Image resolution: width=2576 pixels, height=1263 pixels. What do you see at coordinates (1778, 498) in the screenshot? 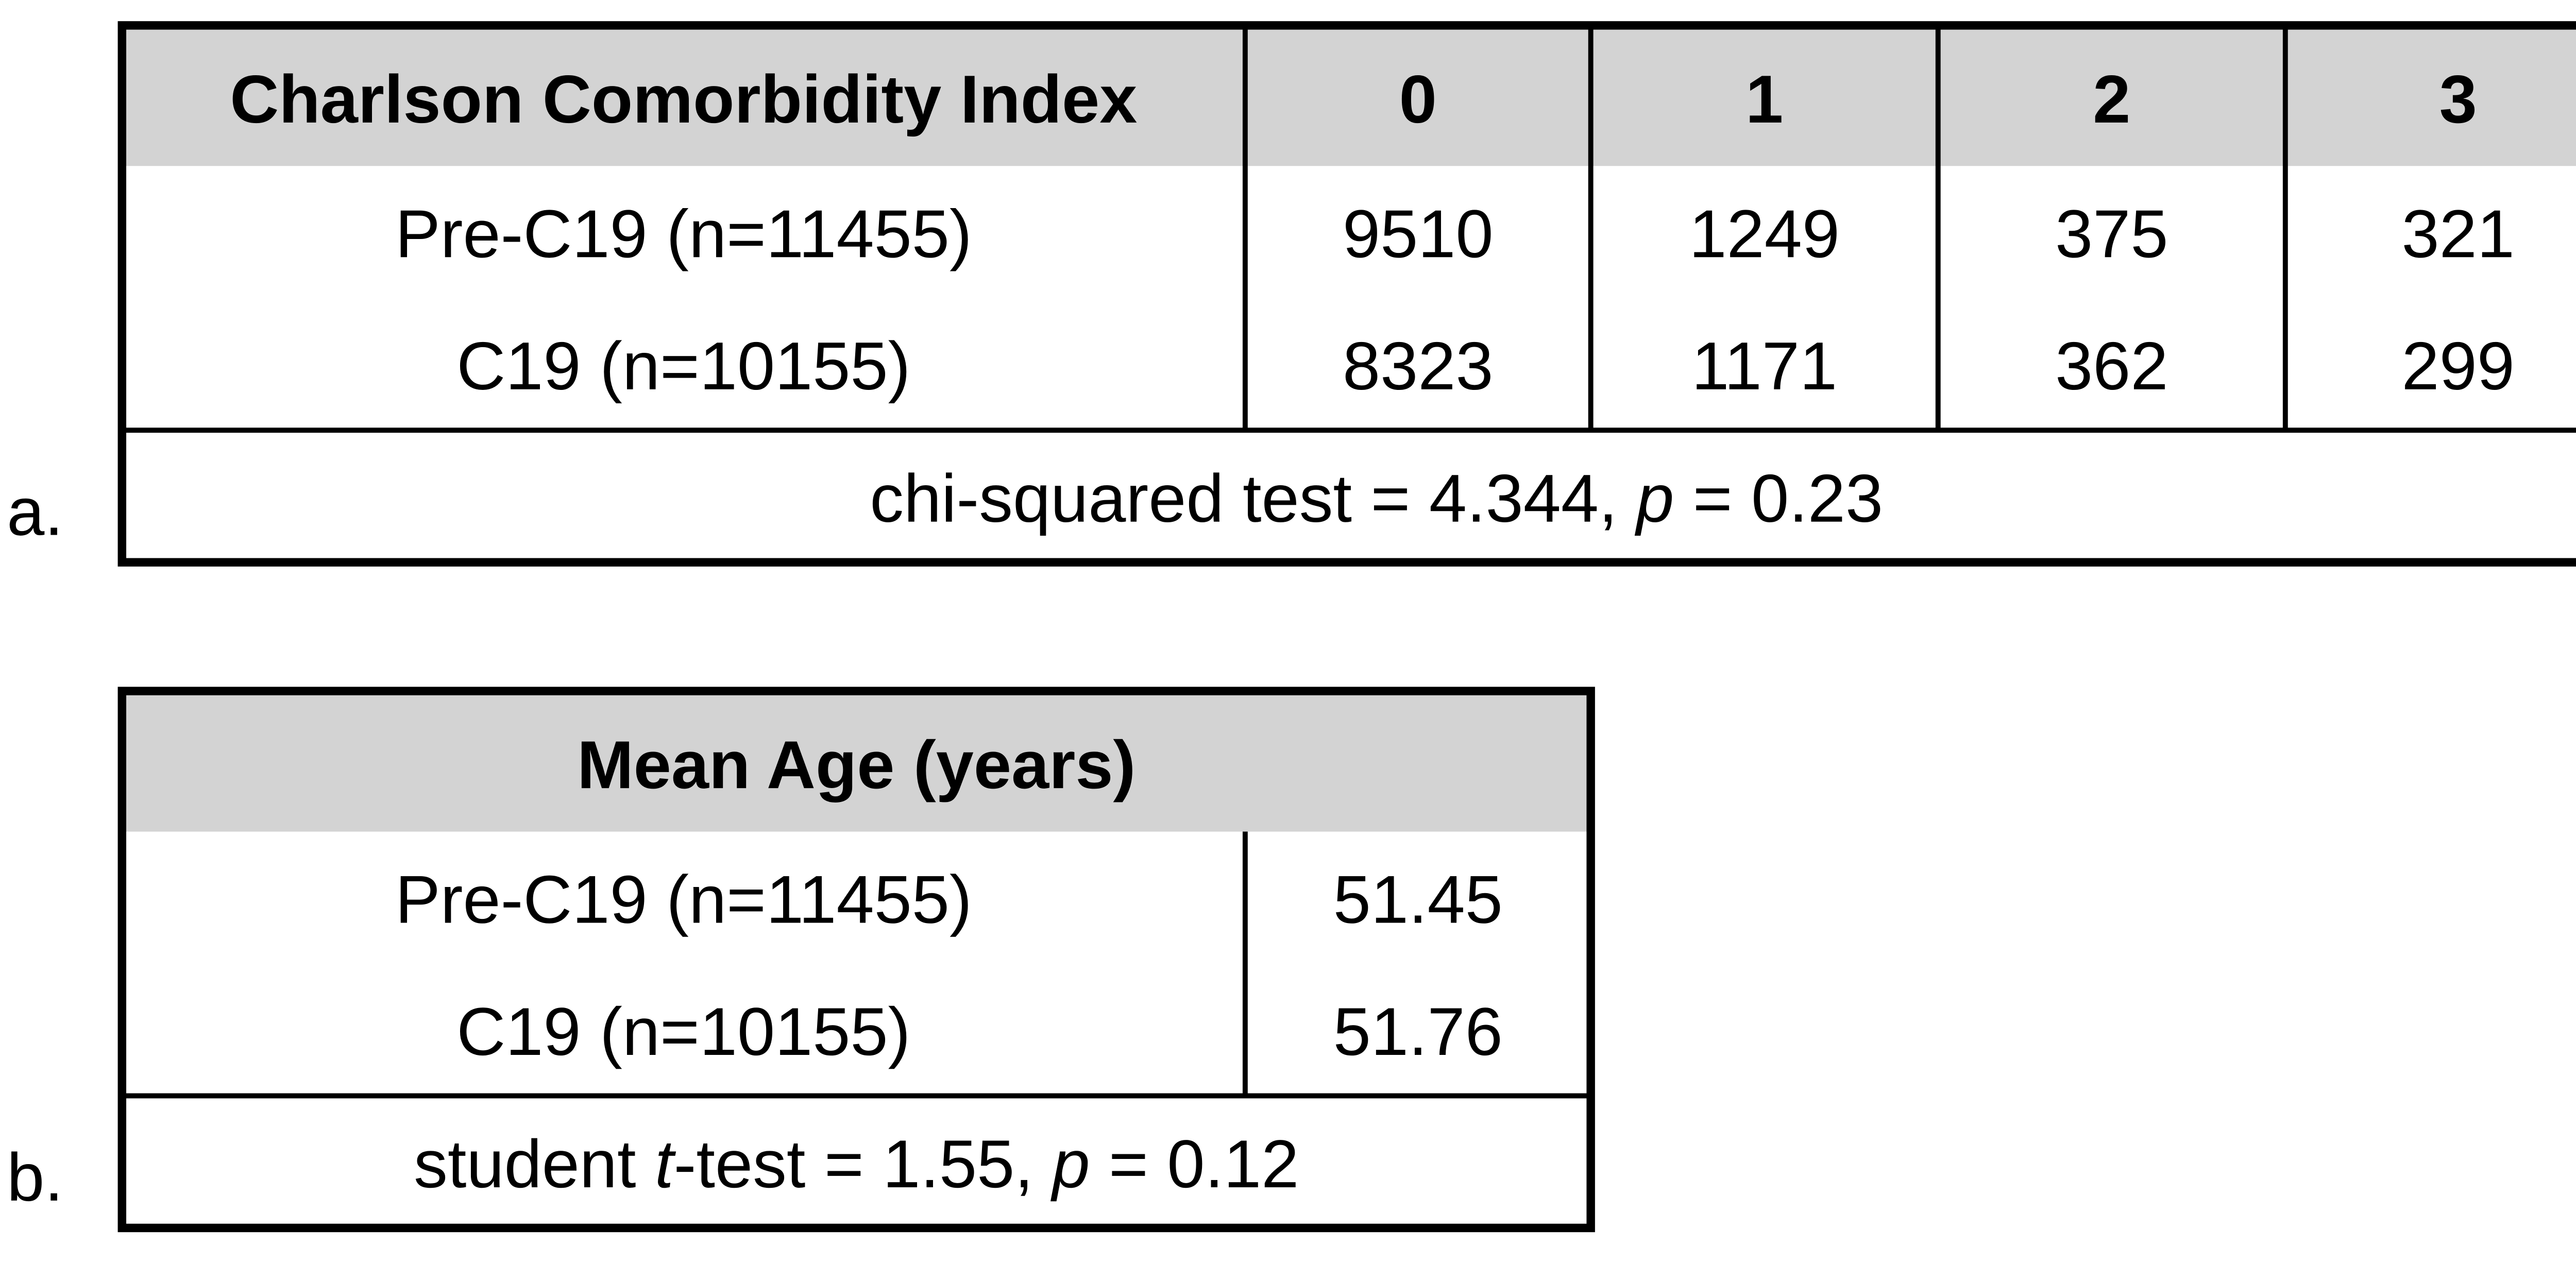
I see `footer-segment: = 0.23` at bounding box center [1778, 498].